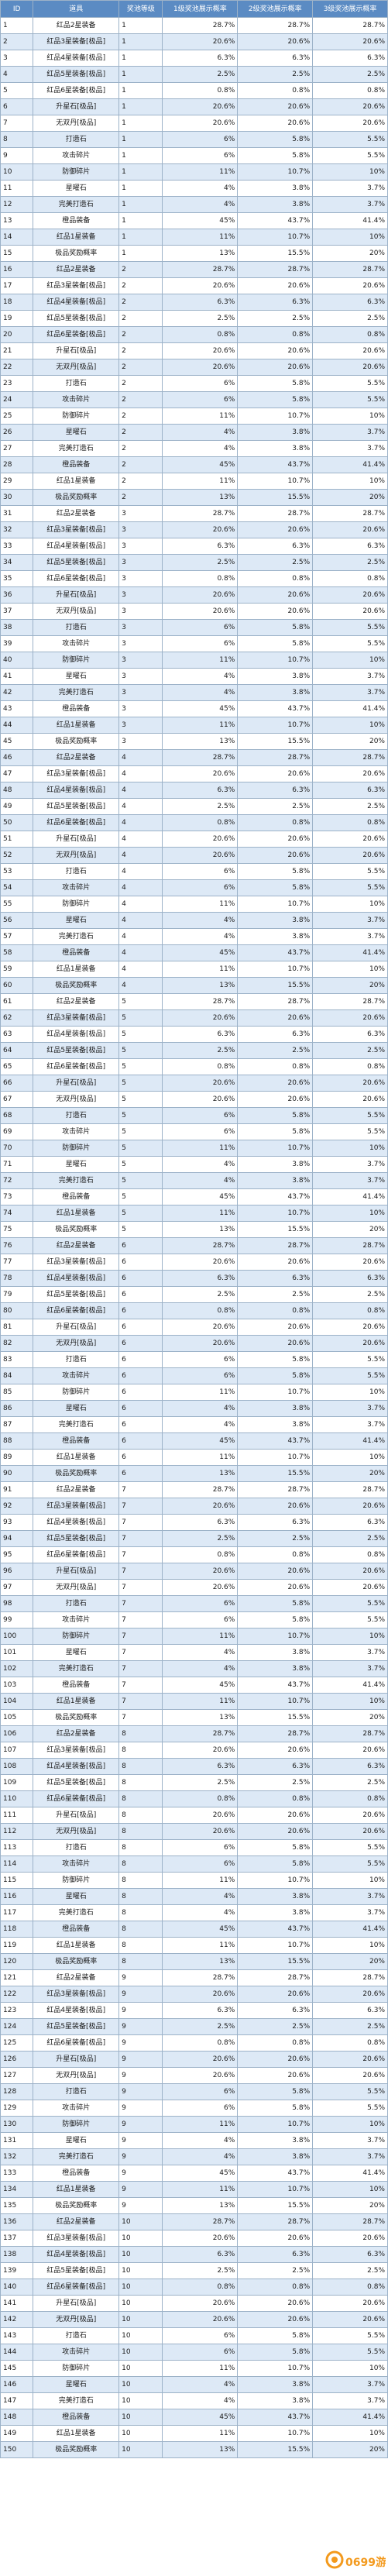  Describe the element at coordinates (275, 904) in the screenshot. I see `cell-pool-2-rate: 10.7%` at that location.